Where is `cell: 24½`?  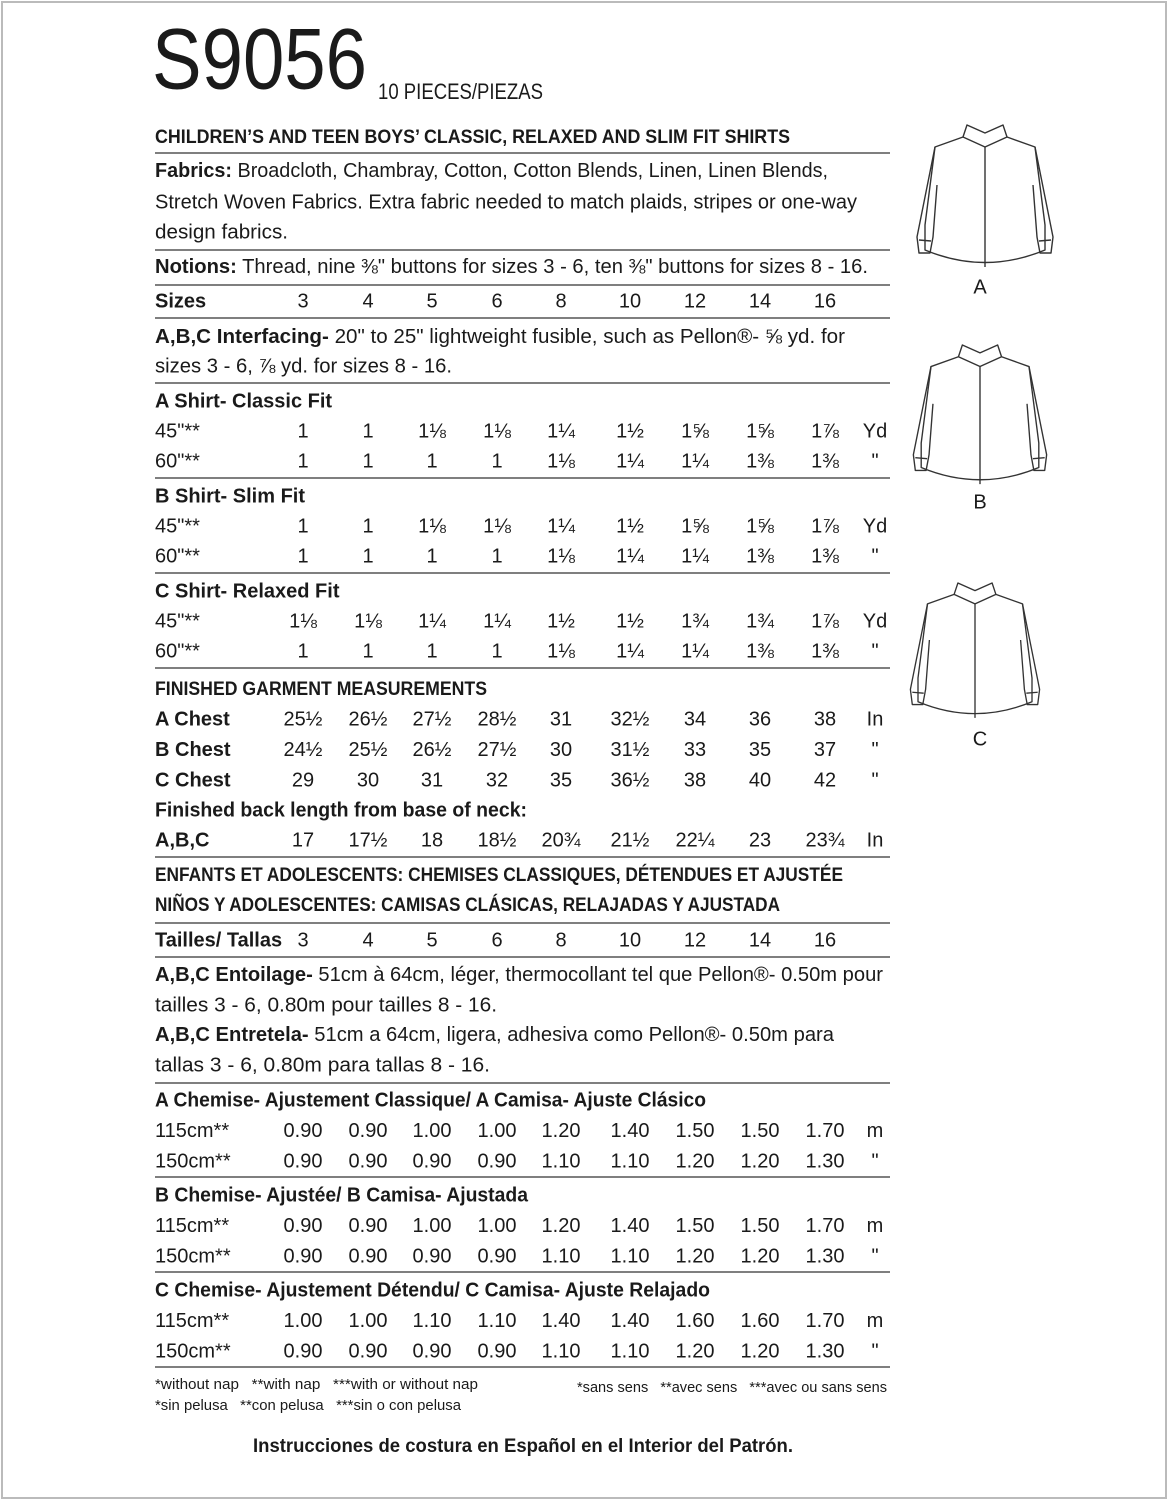
cell: 24½ is located at coordinates (303, 750).